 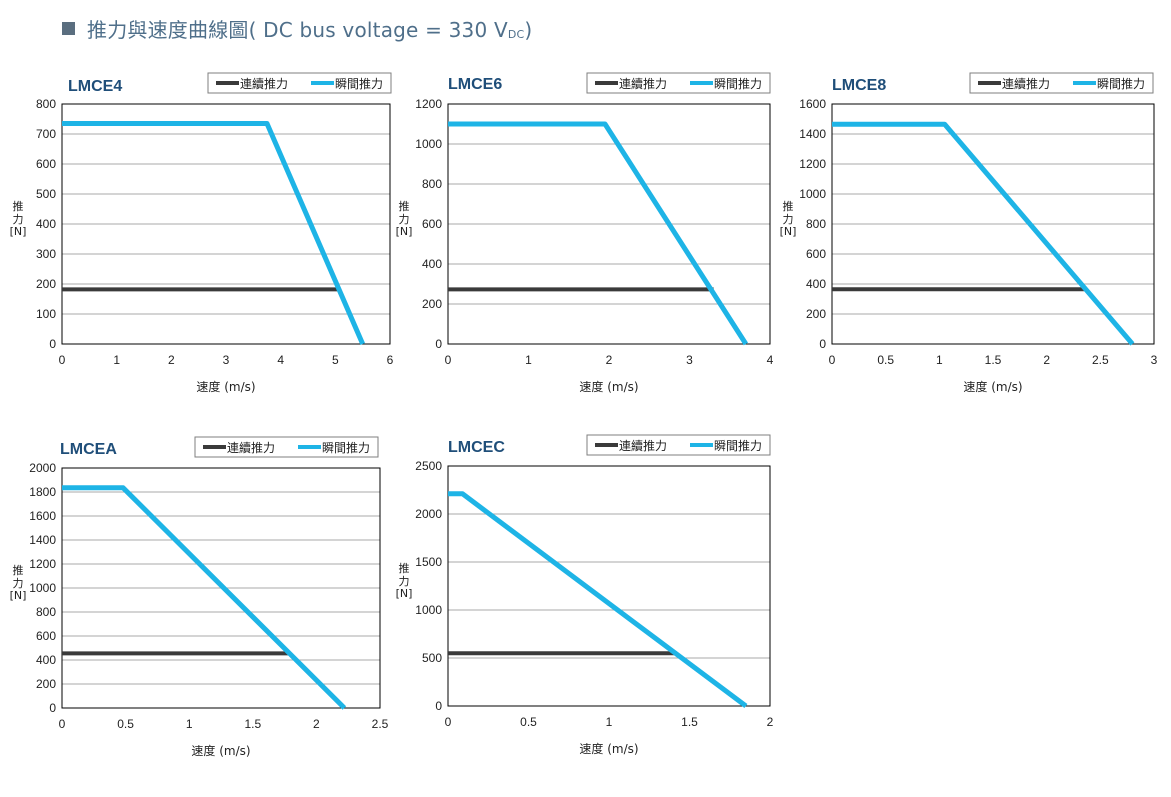 I want to click on y-tick-label: 700, so click(x=46, y=134).